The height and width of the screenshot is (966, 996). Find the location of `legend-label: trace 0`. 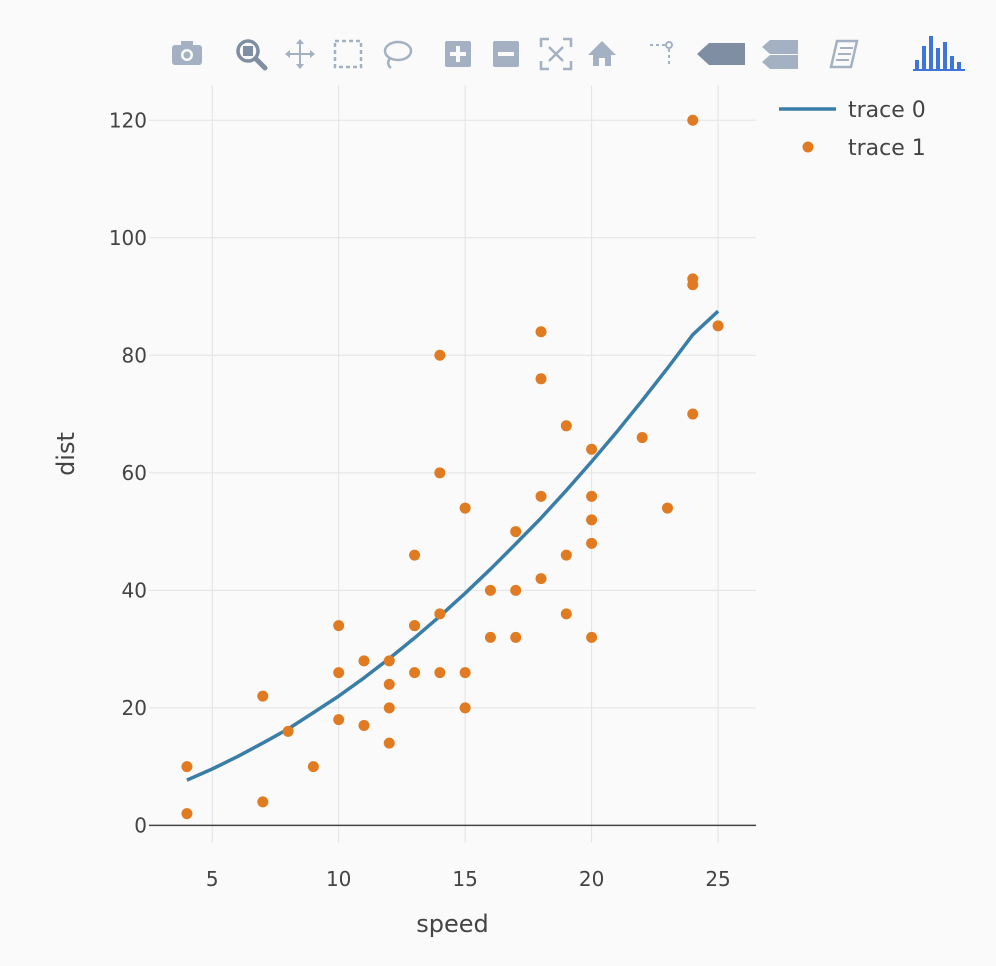

legend-label: trace 0 is located at coordinates (887, 110).